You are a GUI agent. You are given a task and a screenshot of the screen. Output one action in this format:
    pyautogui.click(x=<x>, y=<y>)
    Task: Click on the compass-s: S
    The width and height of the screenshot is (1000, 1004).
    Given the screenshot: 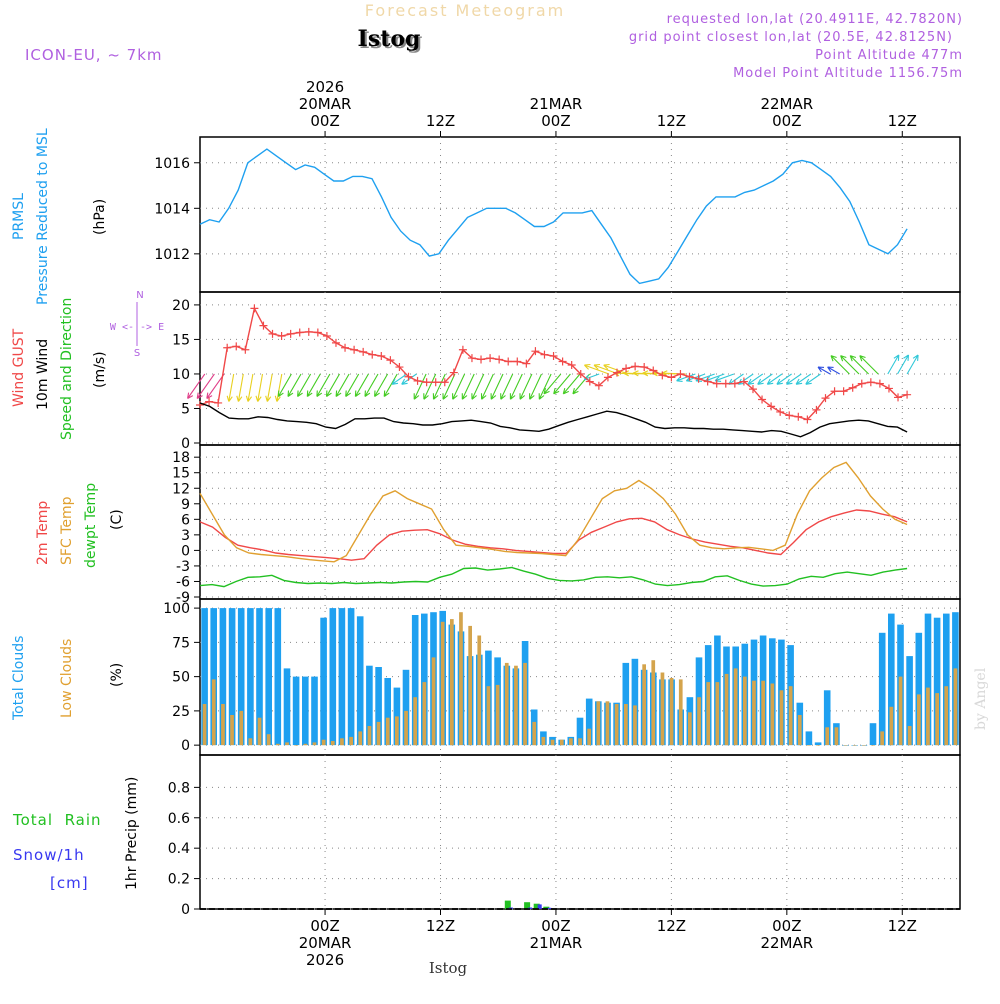 What is the action you would take?
    pyautogui.click(x=137, y=353)
    